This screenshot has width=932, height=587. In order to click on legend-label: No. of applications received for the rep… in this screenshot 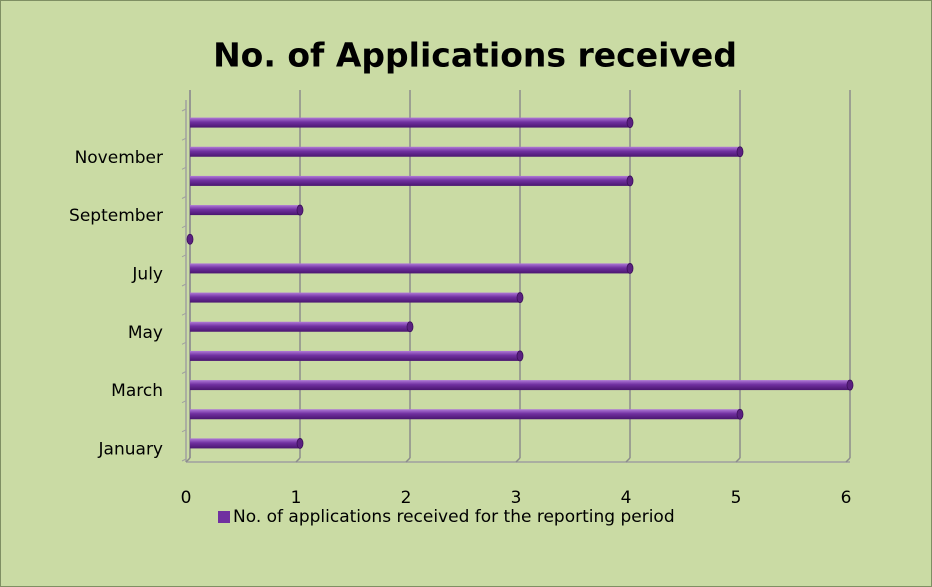, I will do `click(454, 517)`.